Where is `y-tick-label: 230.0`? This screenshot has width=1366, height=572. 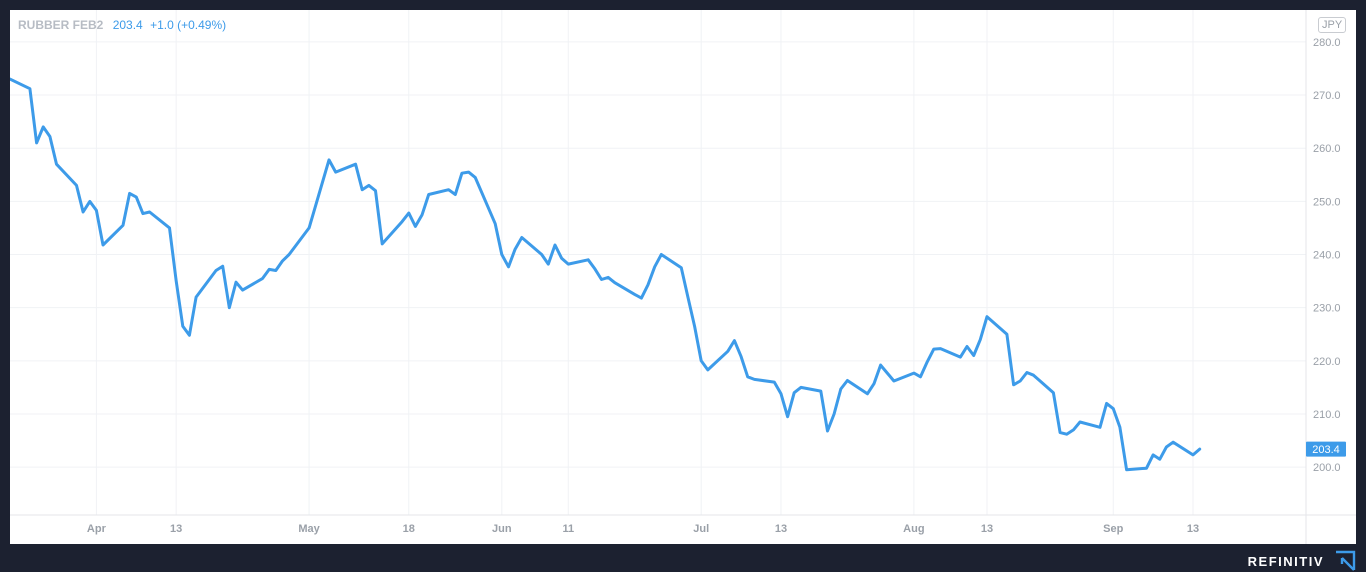 y-tick-label: 230.0 is located at coordinates (1327, 309).